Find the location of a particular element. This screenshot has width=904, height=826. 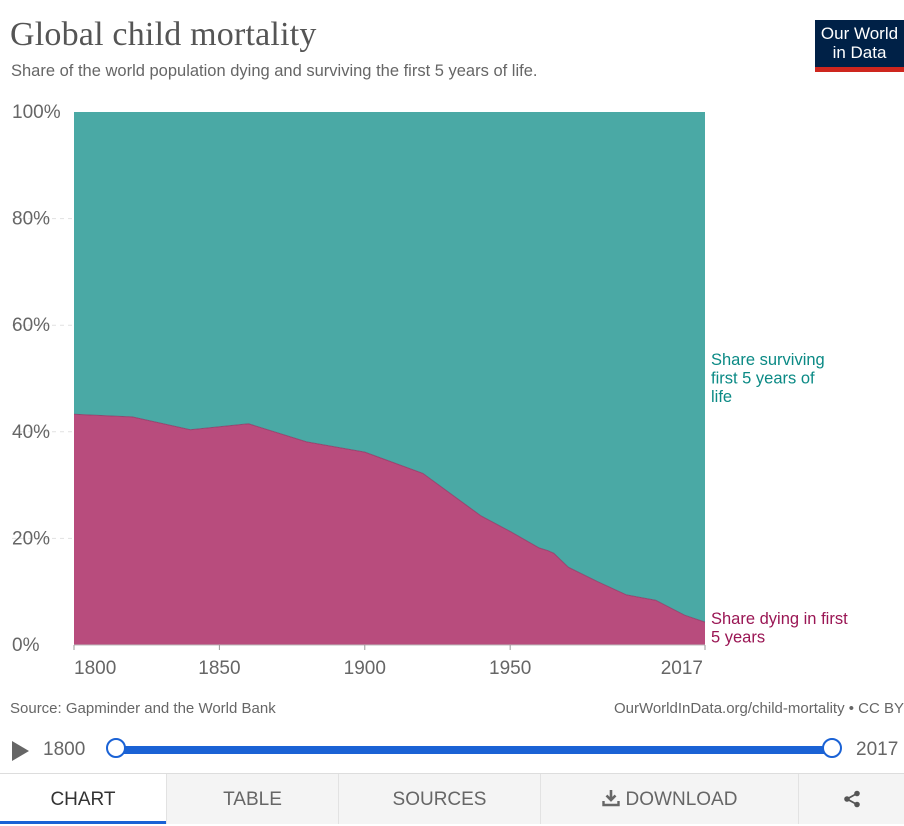

timeline-start-label: 1800 is located at coordinates (64, 749).